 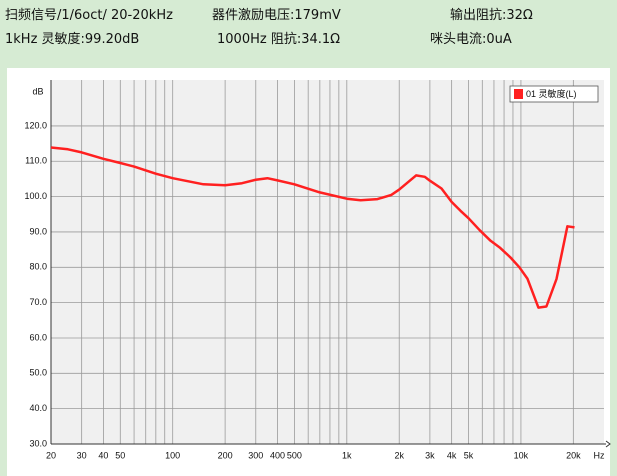 I want to click on header-text: 器件激励电压:179mV, so click(x=276, y=15).